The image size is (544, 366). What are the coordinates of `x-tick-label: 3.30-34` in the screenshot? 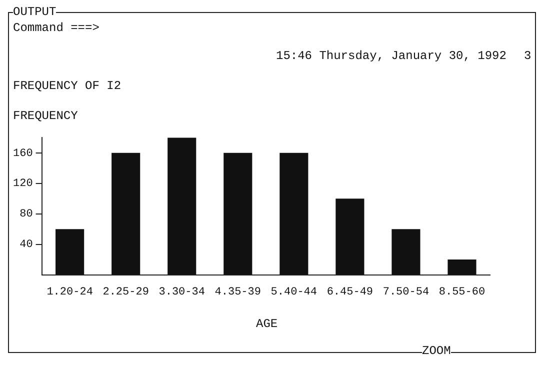 It's located at (182, 292).